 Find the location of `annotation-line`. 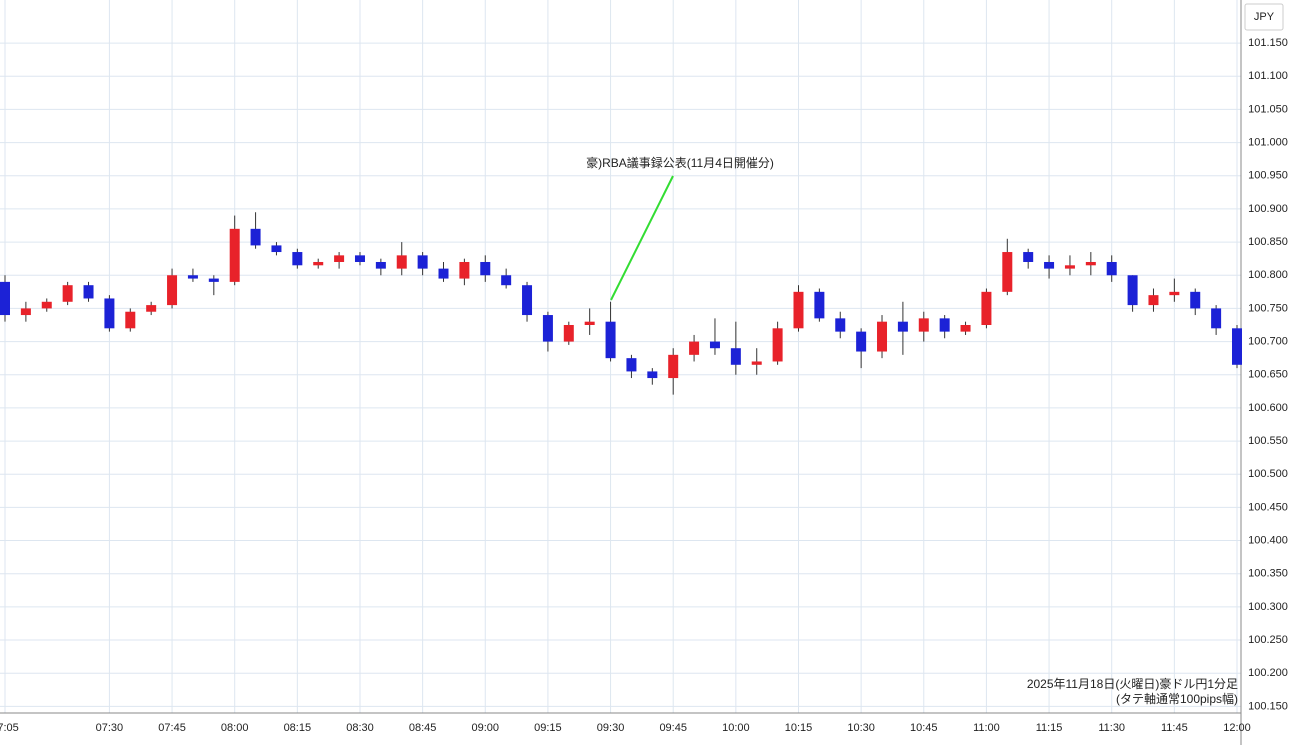

annotation-line is located at coordinates (642, 238).